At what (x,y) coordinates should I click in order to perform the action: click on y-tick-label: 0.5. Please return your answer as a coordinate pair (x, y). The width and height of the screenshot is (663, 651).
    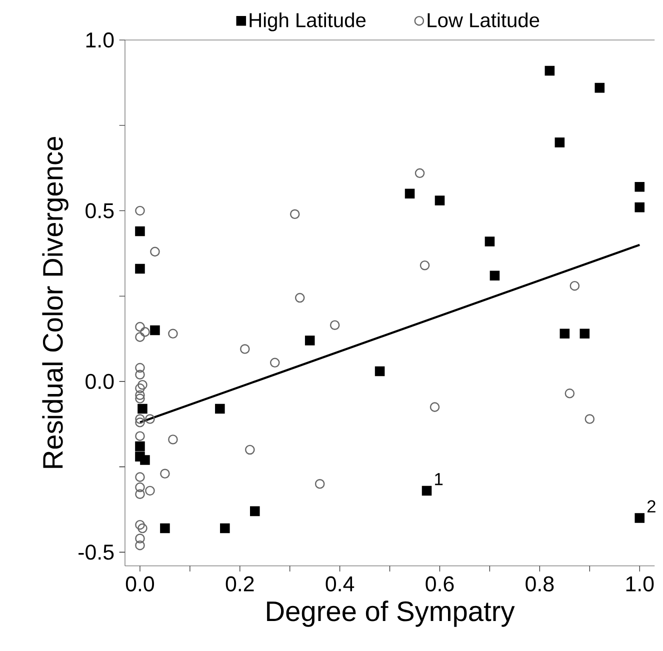
    Looking at the image, I should click on (100, 210).